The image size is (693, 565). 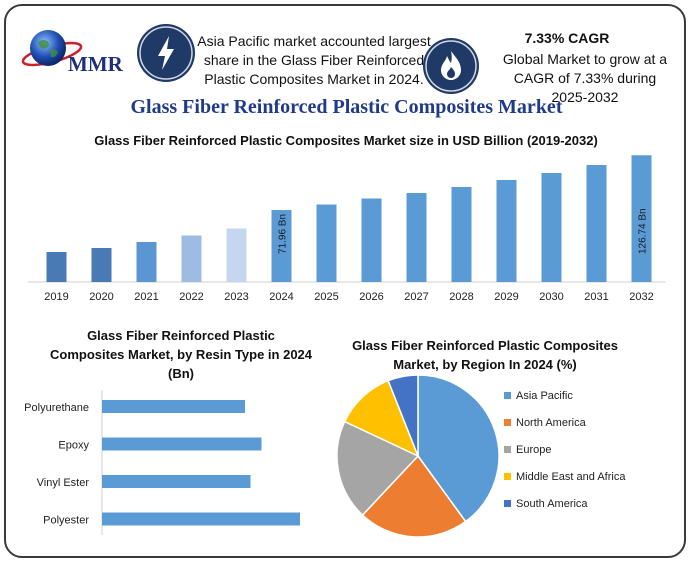 I want to click on bar-polyester, so click(x=201, y=519).